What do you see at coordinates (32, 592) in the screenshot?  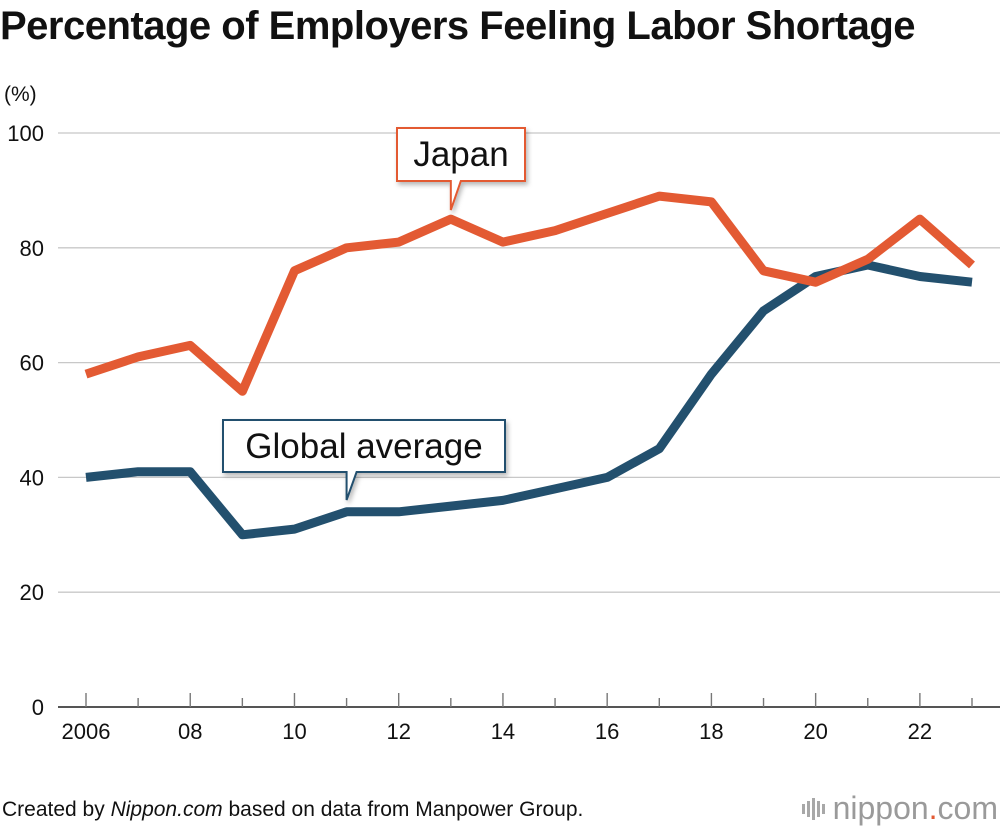 I see `y-tick-label-20: 20` at bounding box center [32, 592].